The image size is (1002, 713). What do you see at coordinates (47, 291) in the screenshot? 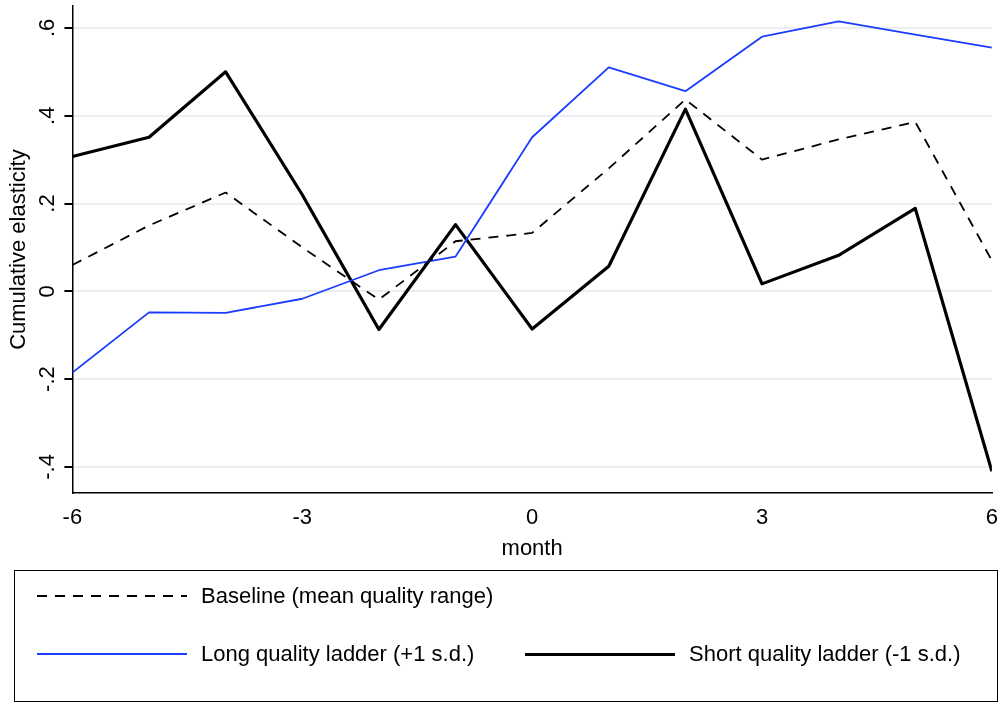
I see `y-tick-label: 0` at bounding box center [47, 291].